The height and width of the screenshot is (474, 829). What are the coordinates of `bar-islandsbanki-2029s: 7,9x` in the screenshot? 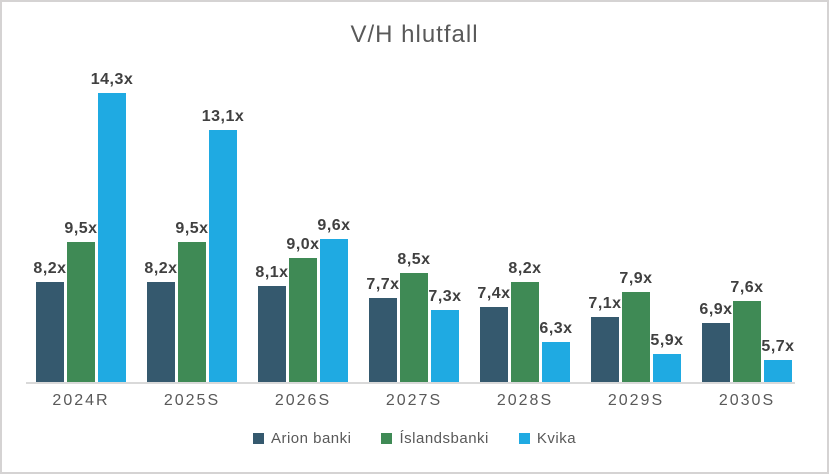 It's located at (635, 326).